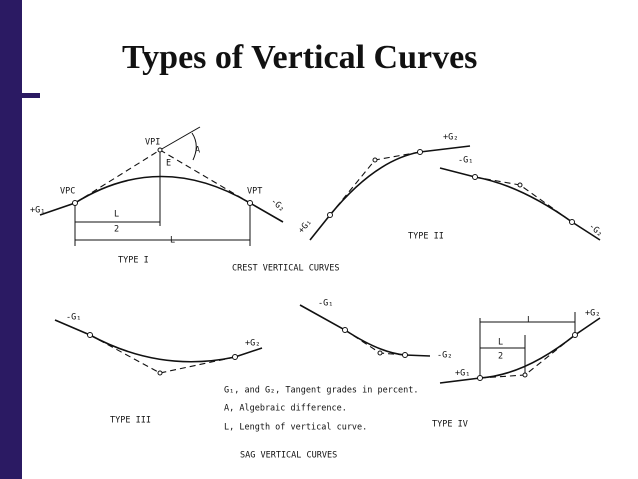  Describe the element at coordinates (288, 456) in the screenshot. I see `caption: SAG VERTICAL CURVES` at that location.